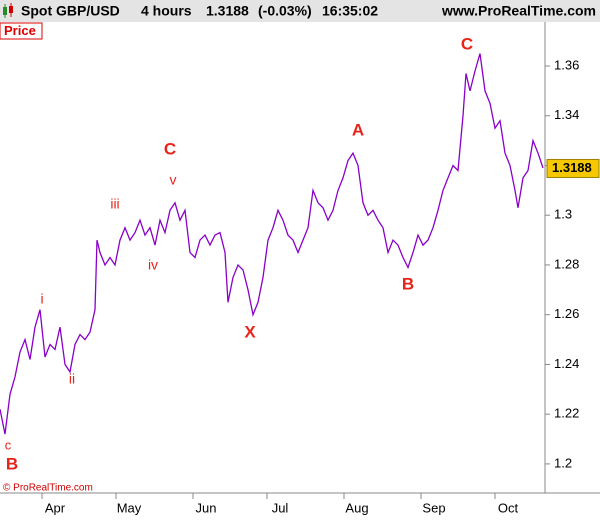 This screenshot has height=524, width=600. Describe the element at coordinates (8, 10) in the screenshot. I see `header-icon` at that location.